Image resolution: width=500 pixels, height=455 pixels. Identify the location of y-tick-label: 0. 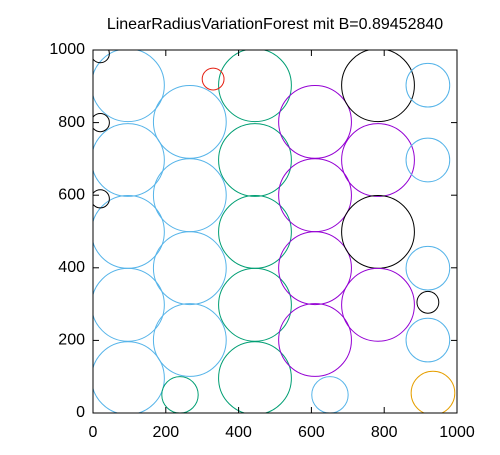
(80, 412).